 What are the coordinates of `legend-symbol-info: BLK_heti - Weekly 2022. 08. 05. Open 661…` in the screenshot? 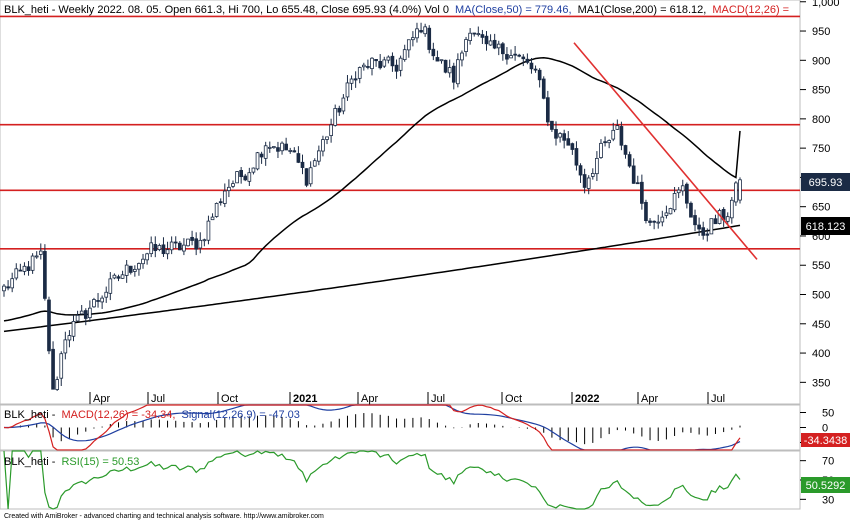 It's located at (226, 10).